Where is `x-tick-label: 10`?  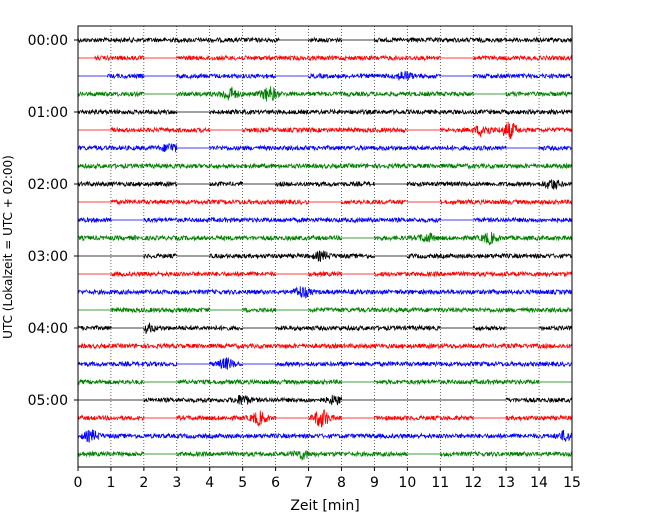 x-tick-label: 10 is located at coordinates (407, 483).